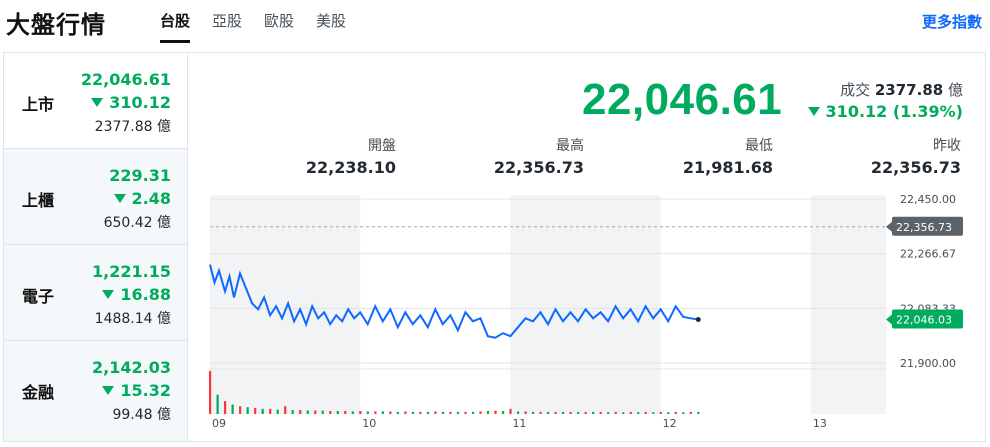 The height and width of the screenshot is (447, 990). Describe the element at coordinates (885, 111) in the screenshot. I see `index-change: 310.12 (1.39%)` at that location.